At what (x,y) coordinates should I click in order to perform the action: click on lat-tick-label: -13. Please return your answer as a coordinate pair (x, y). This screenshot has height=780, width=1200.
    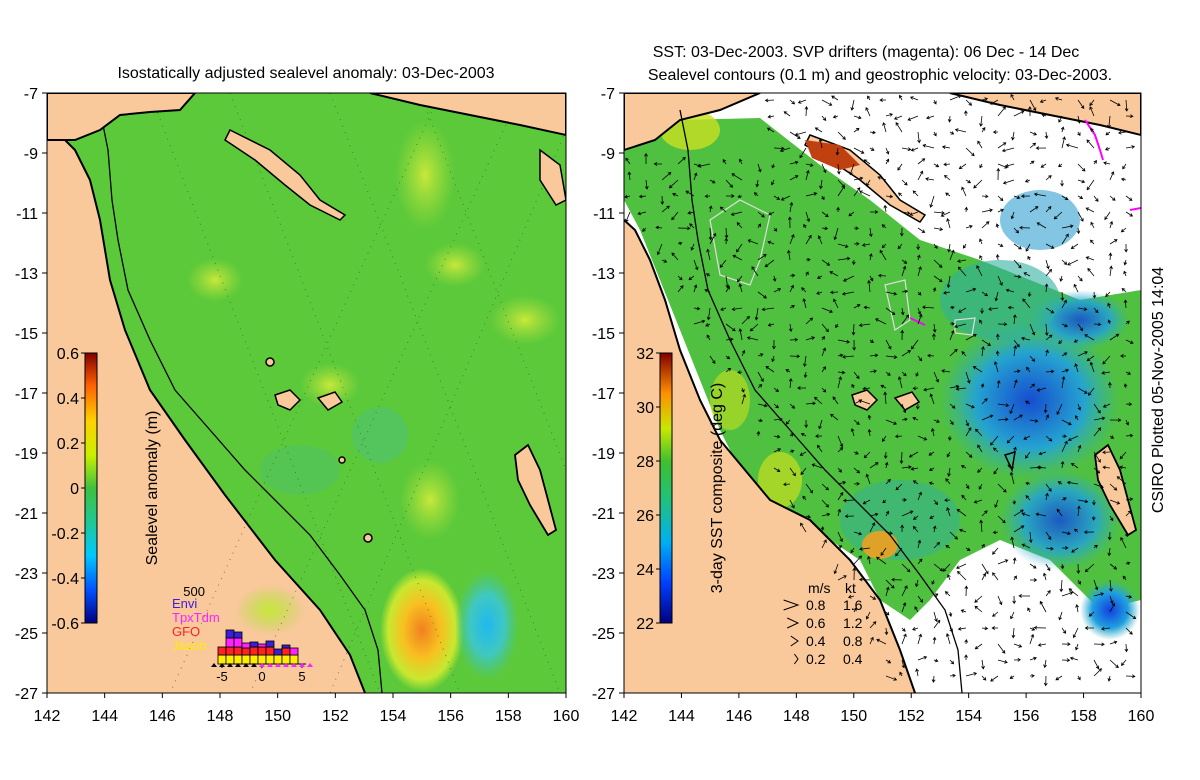
    Looking at the image, I should click on (603, 274).